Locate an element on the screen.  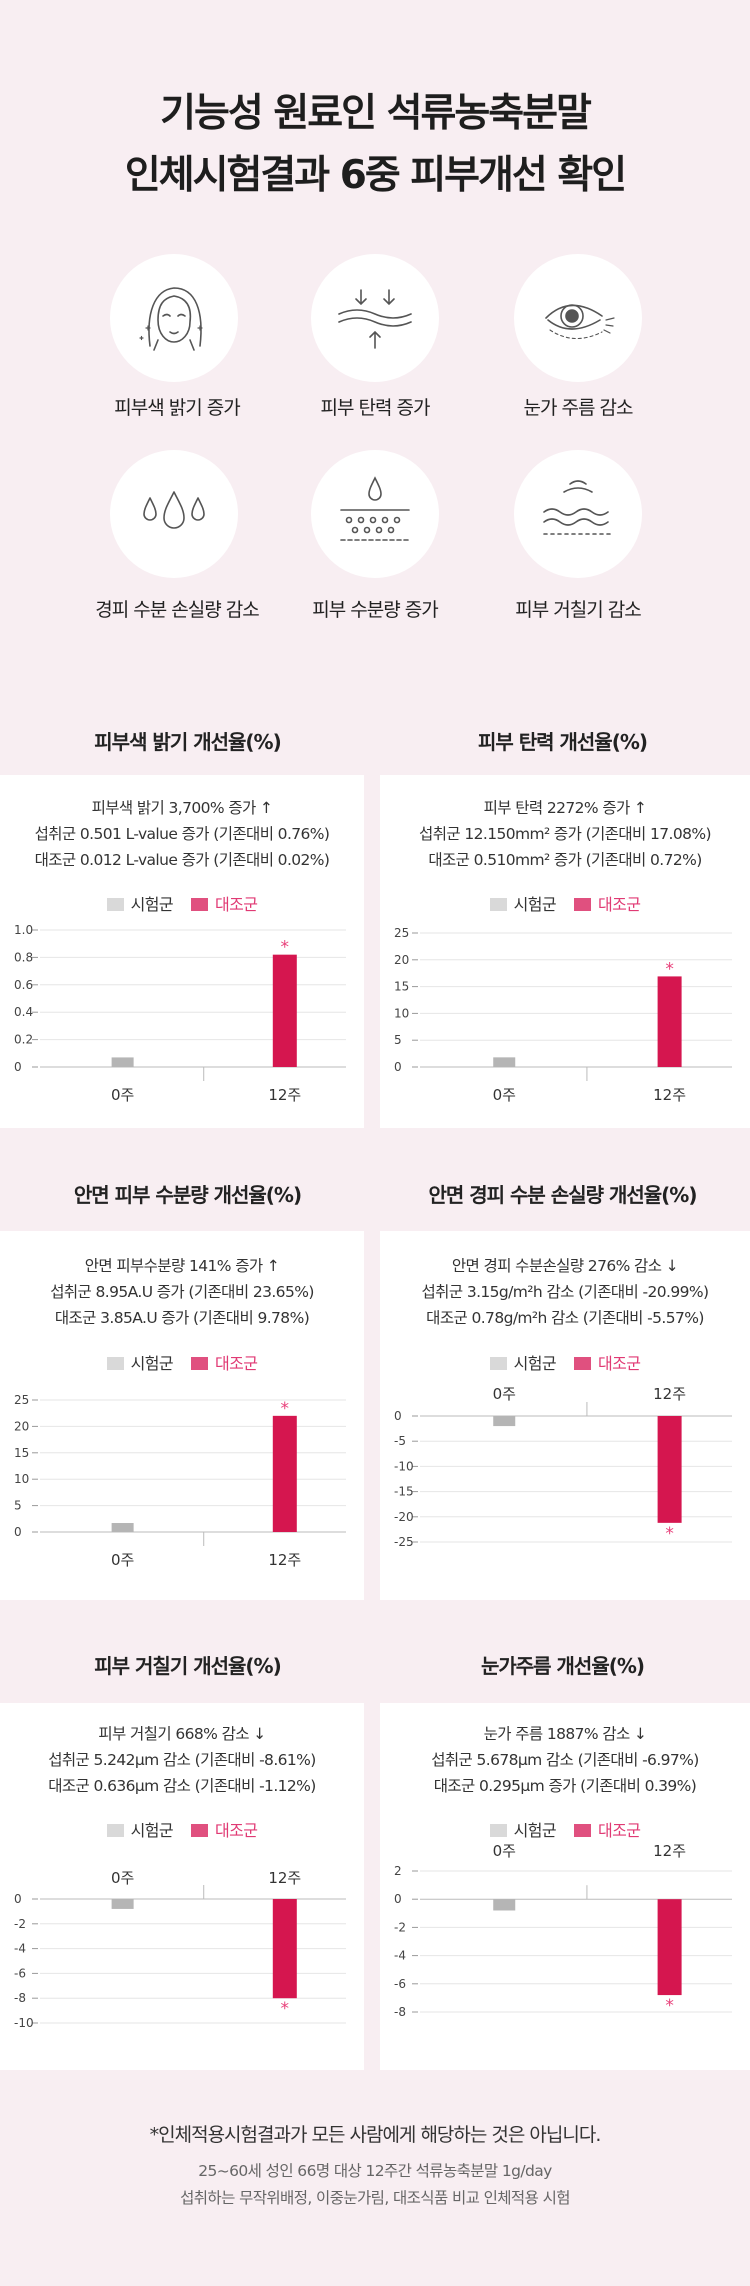
section-title-roughness: 피부 거칠기 개선율(%) is located at coordinates (187, 1666).